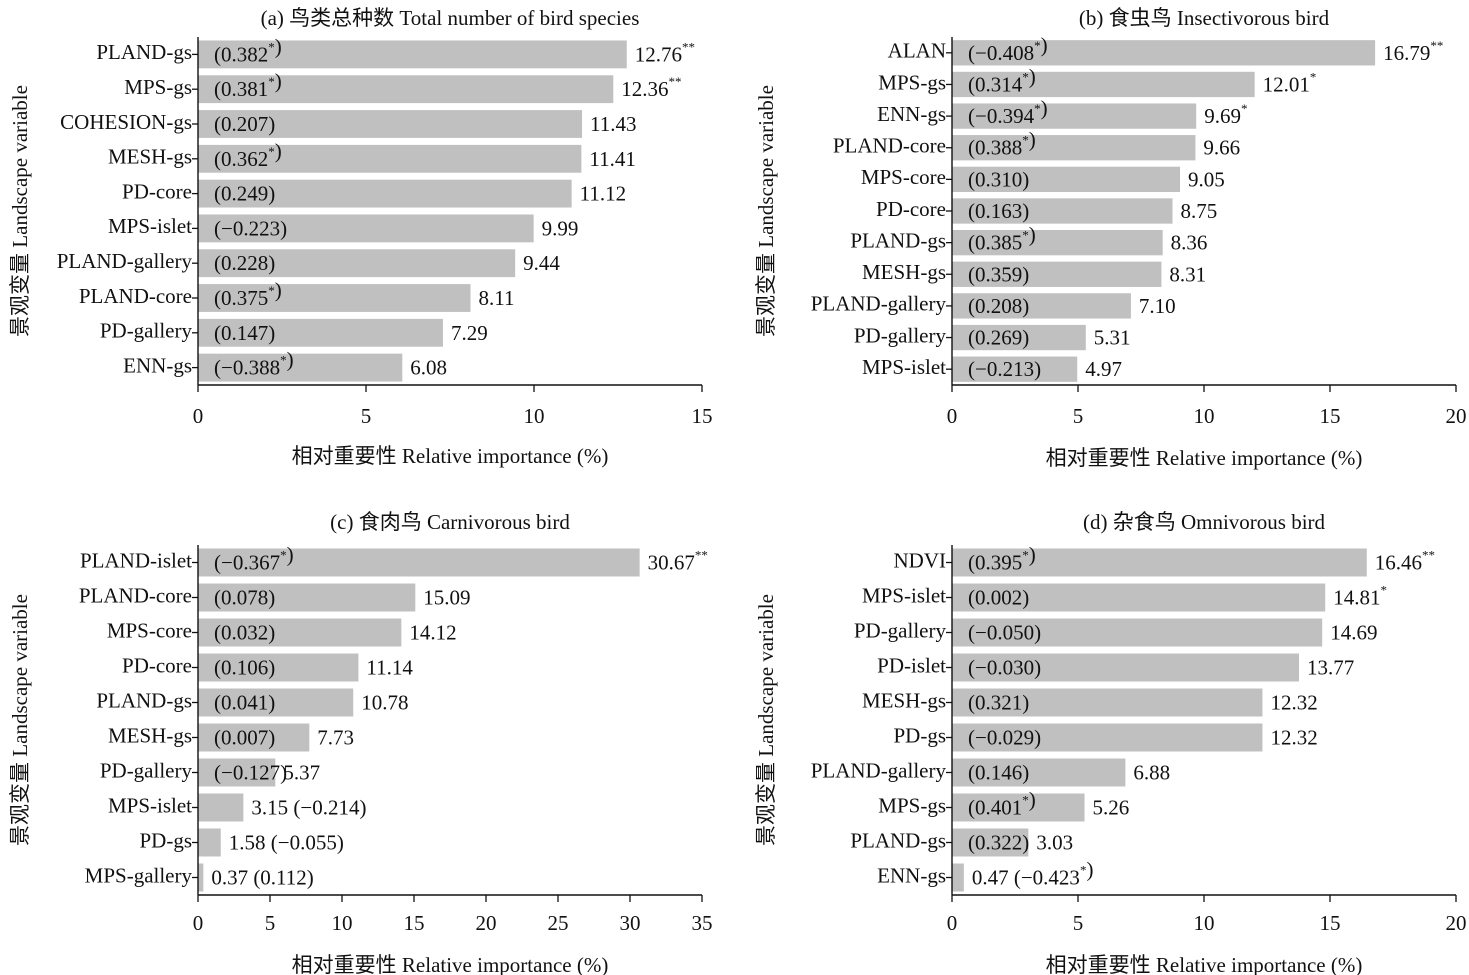 The width and height of the screenshot is (1469, 975). Describe the element at coordinates (1004, 737) in the screenshot. I see `correlation-label: (−0.029)` at that location.